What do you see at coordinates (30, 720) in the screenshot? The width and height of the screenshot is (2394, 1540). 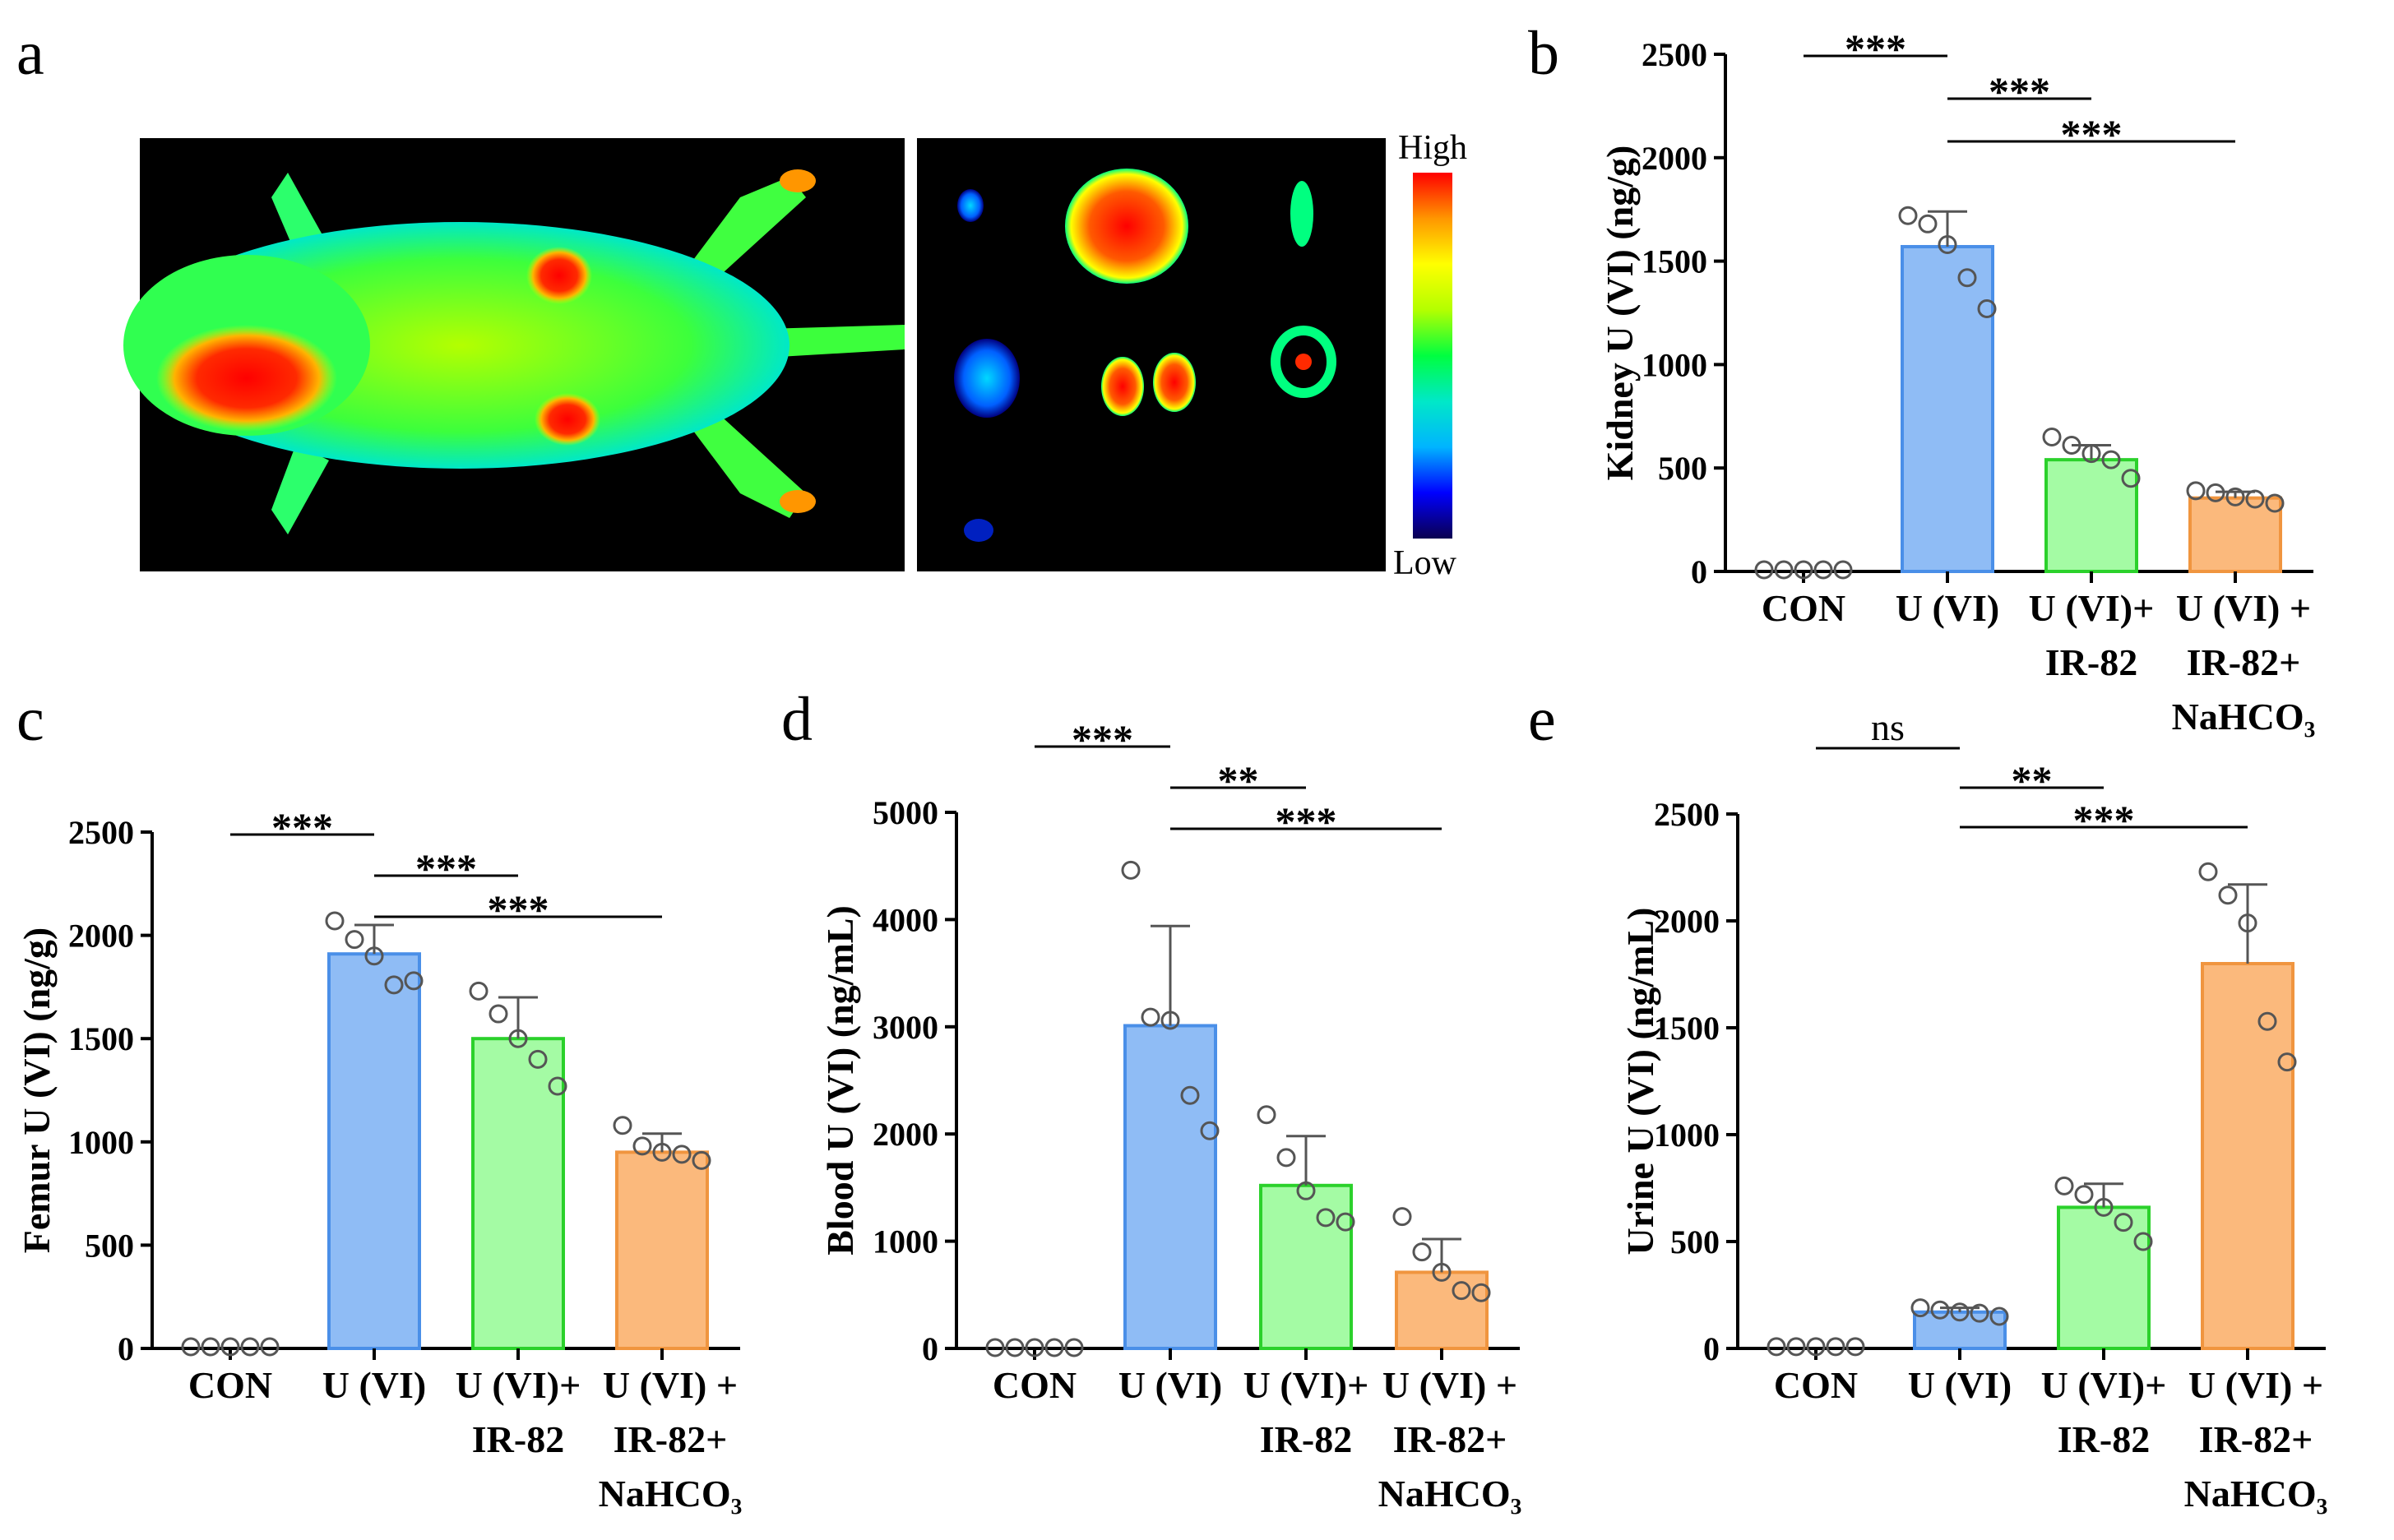 I see `panel-c-letter: c` at bounding box center [30, 720].